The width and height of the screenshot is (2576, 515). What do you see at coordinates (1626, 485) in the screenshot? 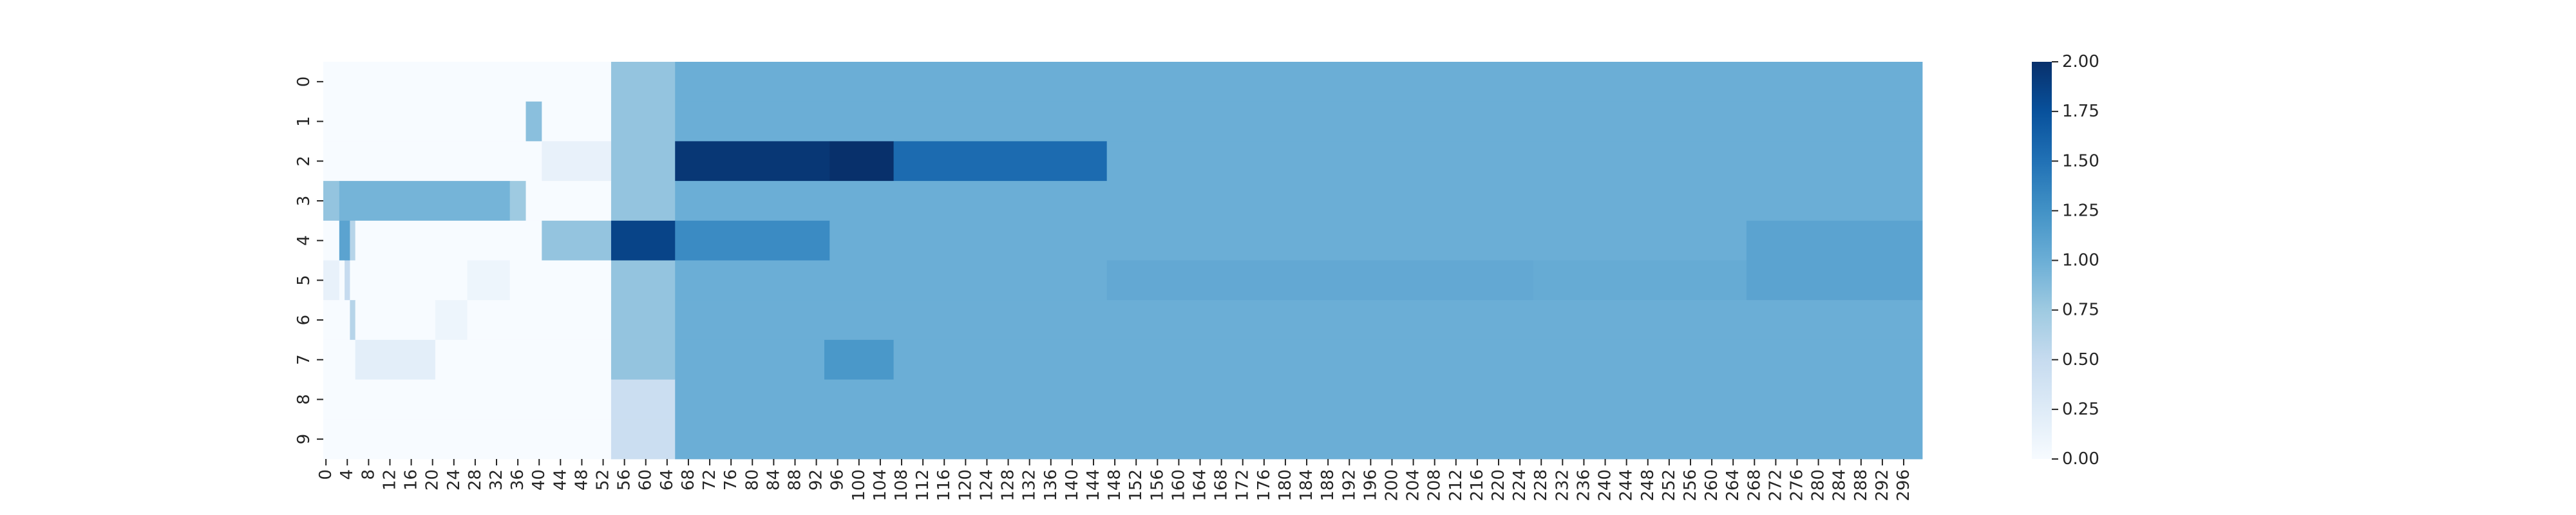
I see `x-tick-label: 244` at bounding box center [1626, 485].